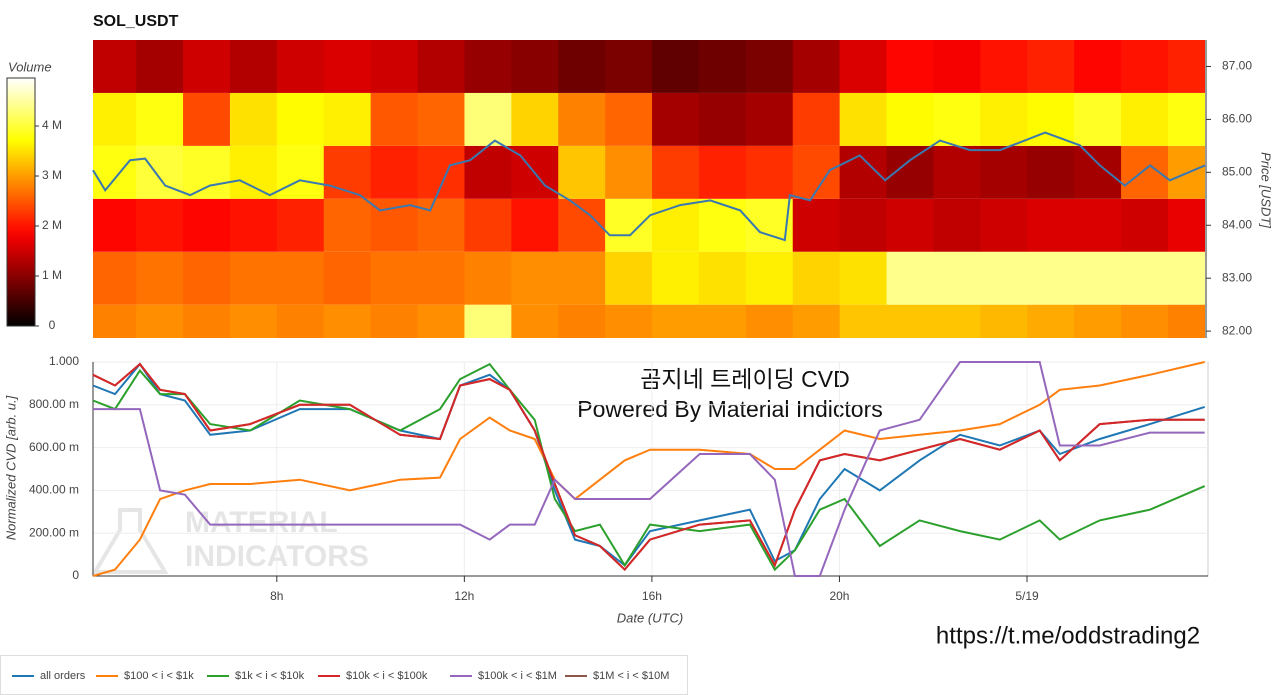 The width and height of the screenshot is (1280, 695). What do you see at coordinates (64, 361) in the screenshot?
I see `y-tick-label: 1.000` at bounding box center [64, 361].